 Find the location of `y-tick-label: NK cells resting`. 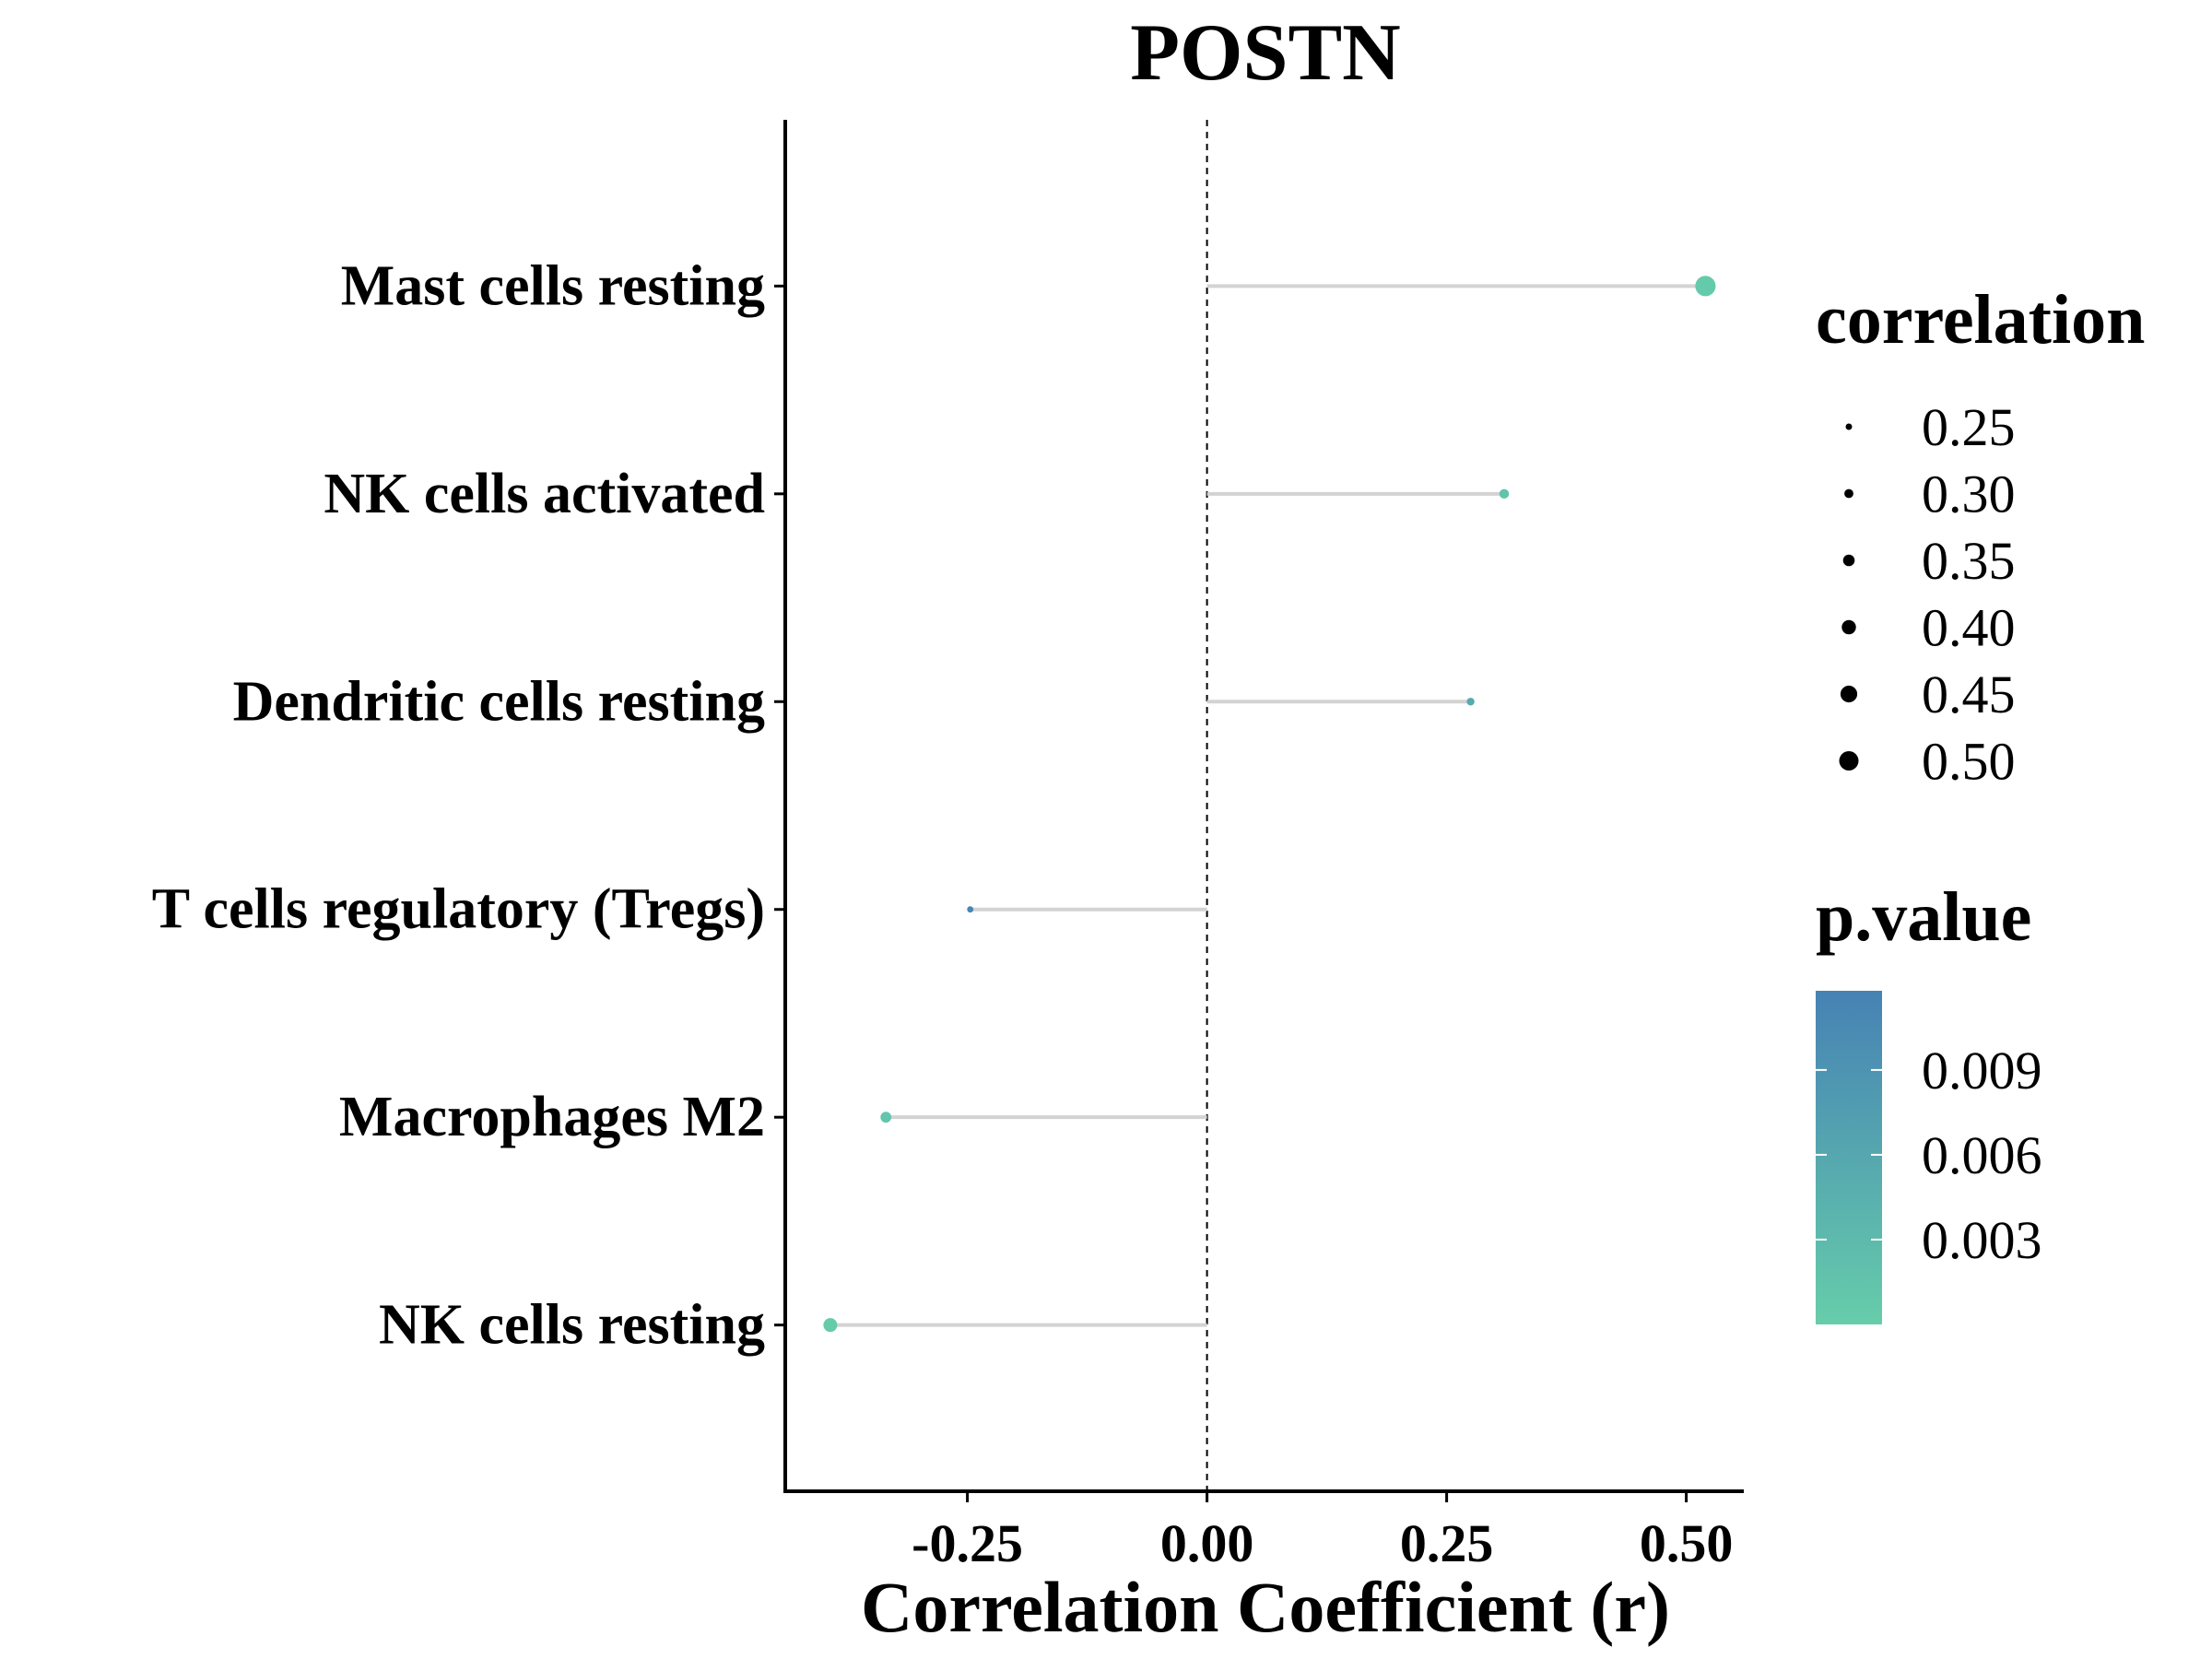

y-tick-label: NK cells resting is located at coordinates (572, 1325).